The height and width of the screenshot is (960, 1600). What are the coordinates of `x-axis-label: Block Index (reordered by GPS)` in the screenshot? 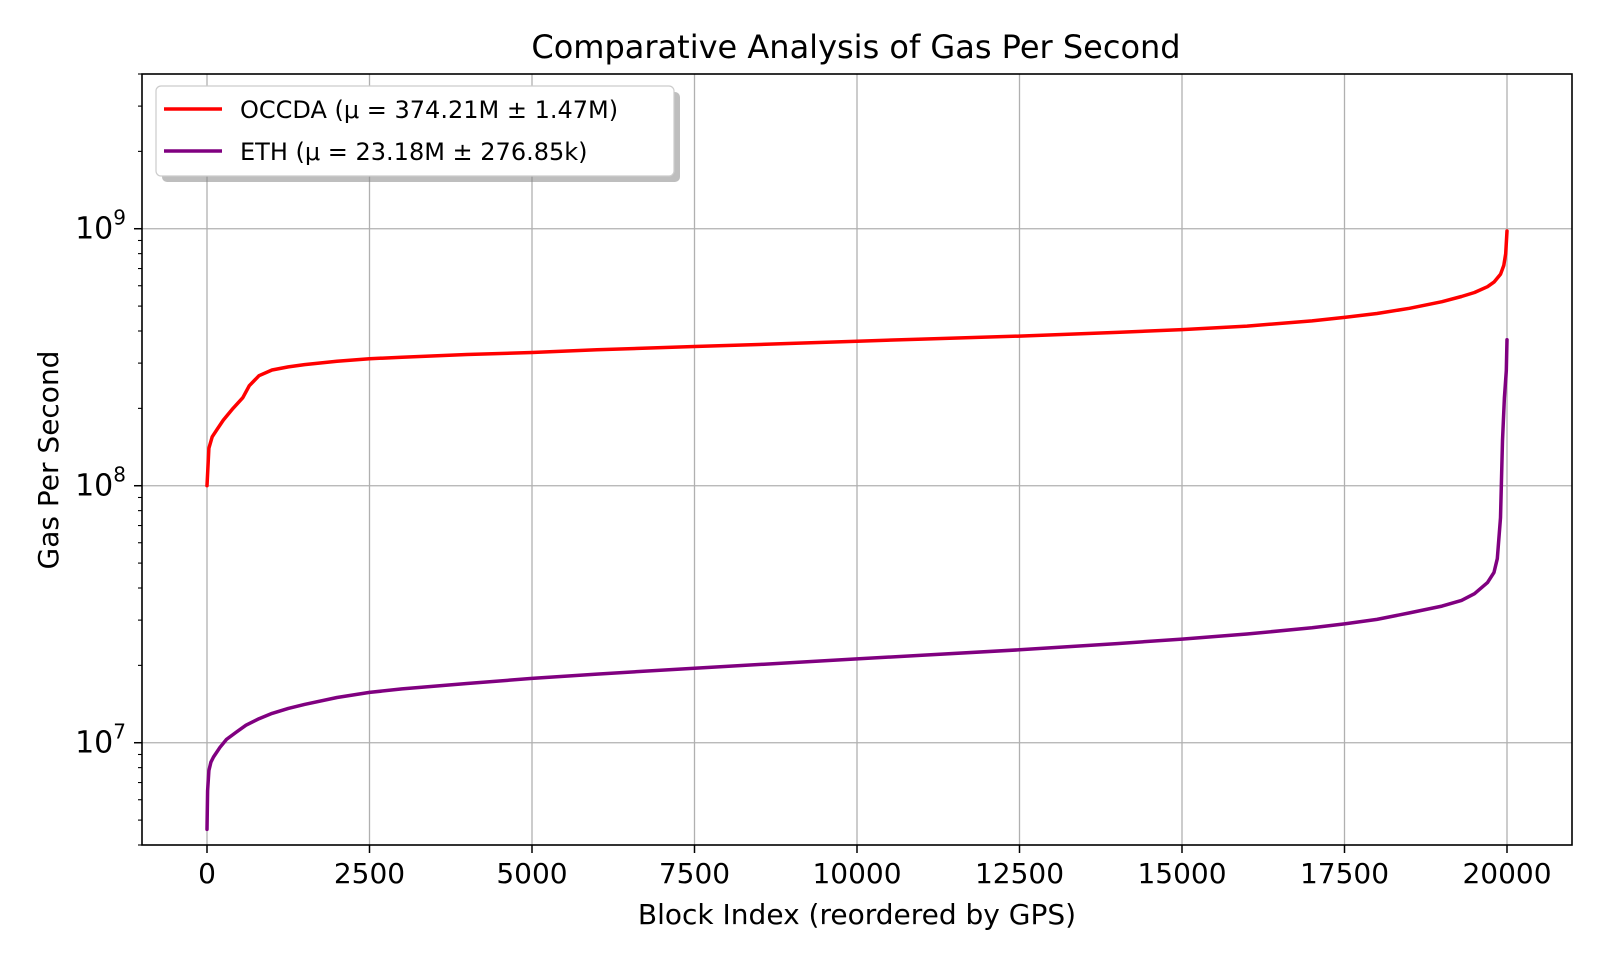 It's located at (857, 914).